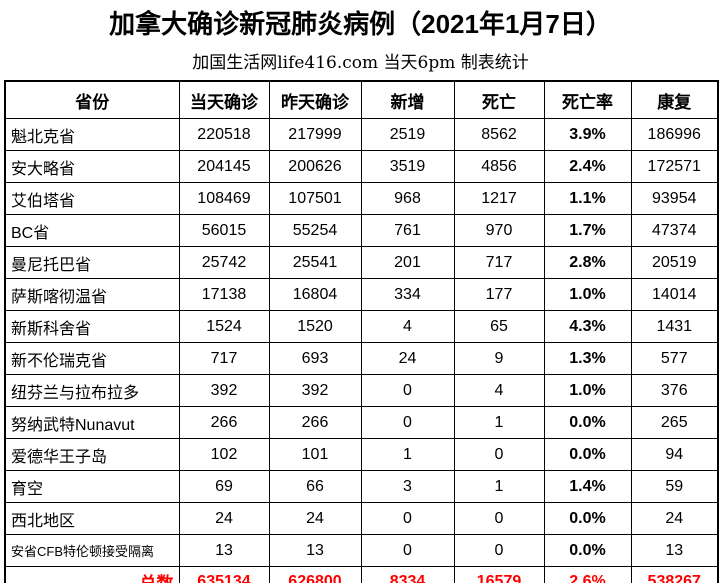 The width and height of the screenshot is (721, 583). Describe the element at coordinates (499, 390) in the screenshot. I see `value-cell: 4` at that location.